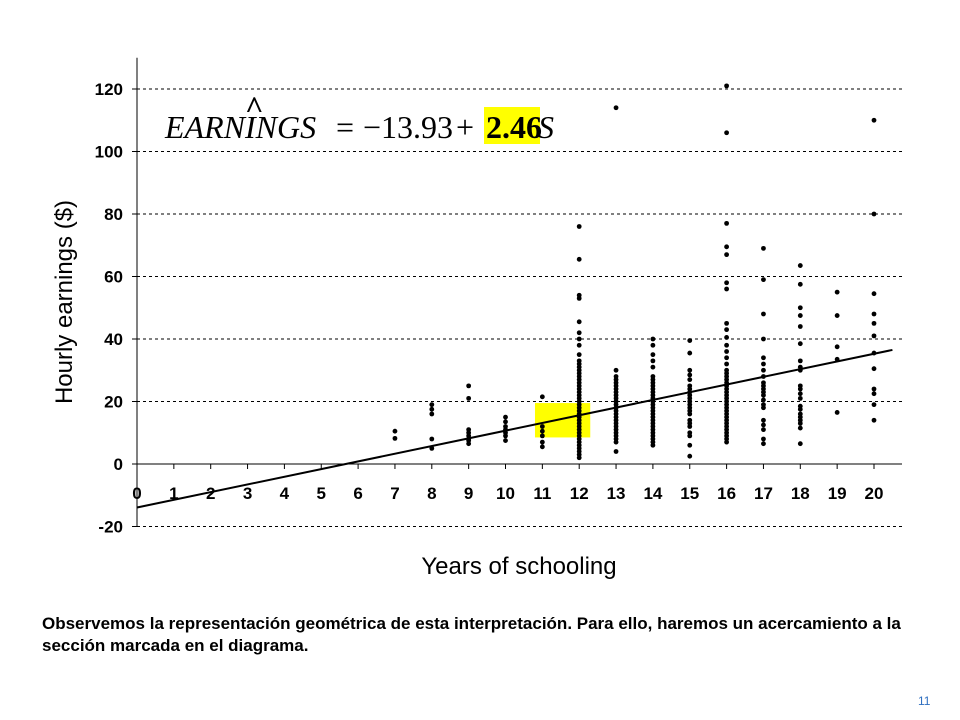 The image size is (960, 720). Describe the element at coordinates (254, 107) in the screenshot. I see `equation-hat: ^` at that location.